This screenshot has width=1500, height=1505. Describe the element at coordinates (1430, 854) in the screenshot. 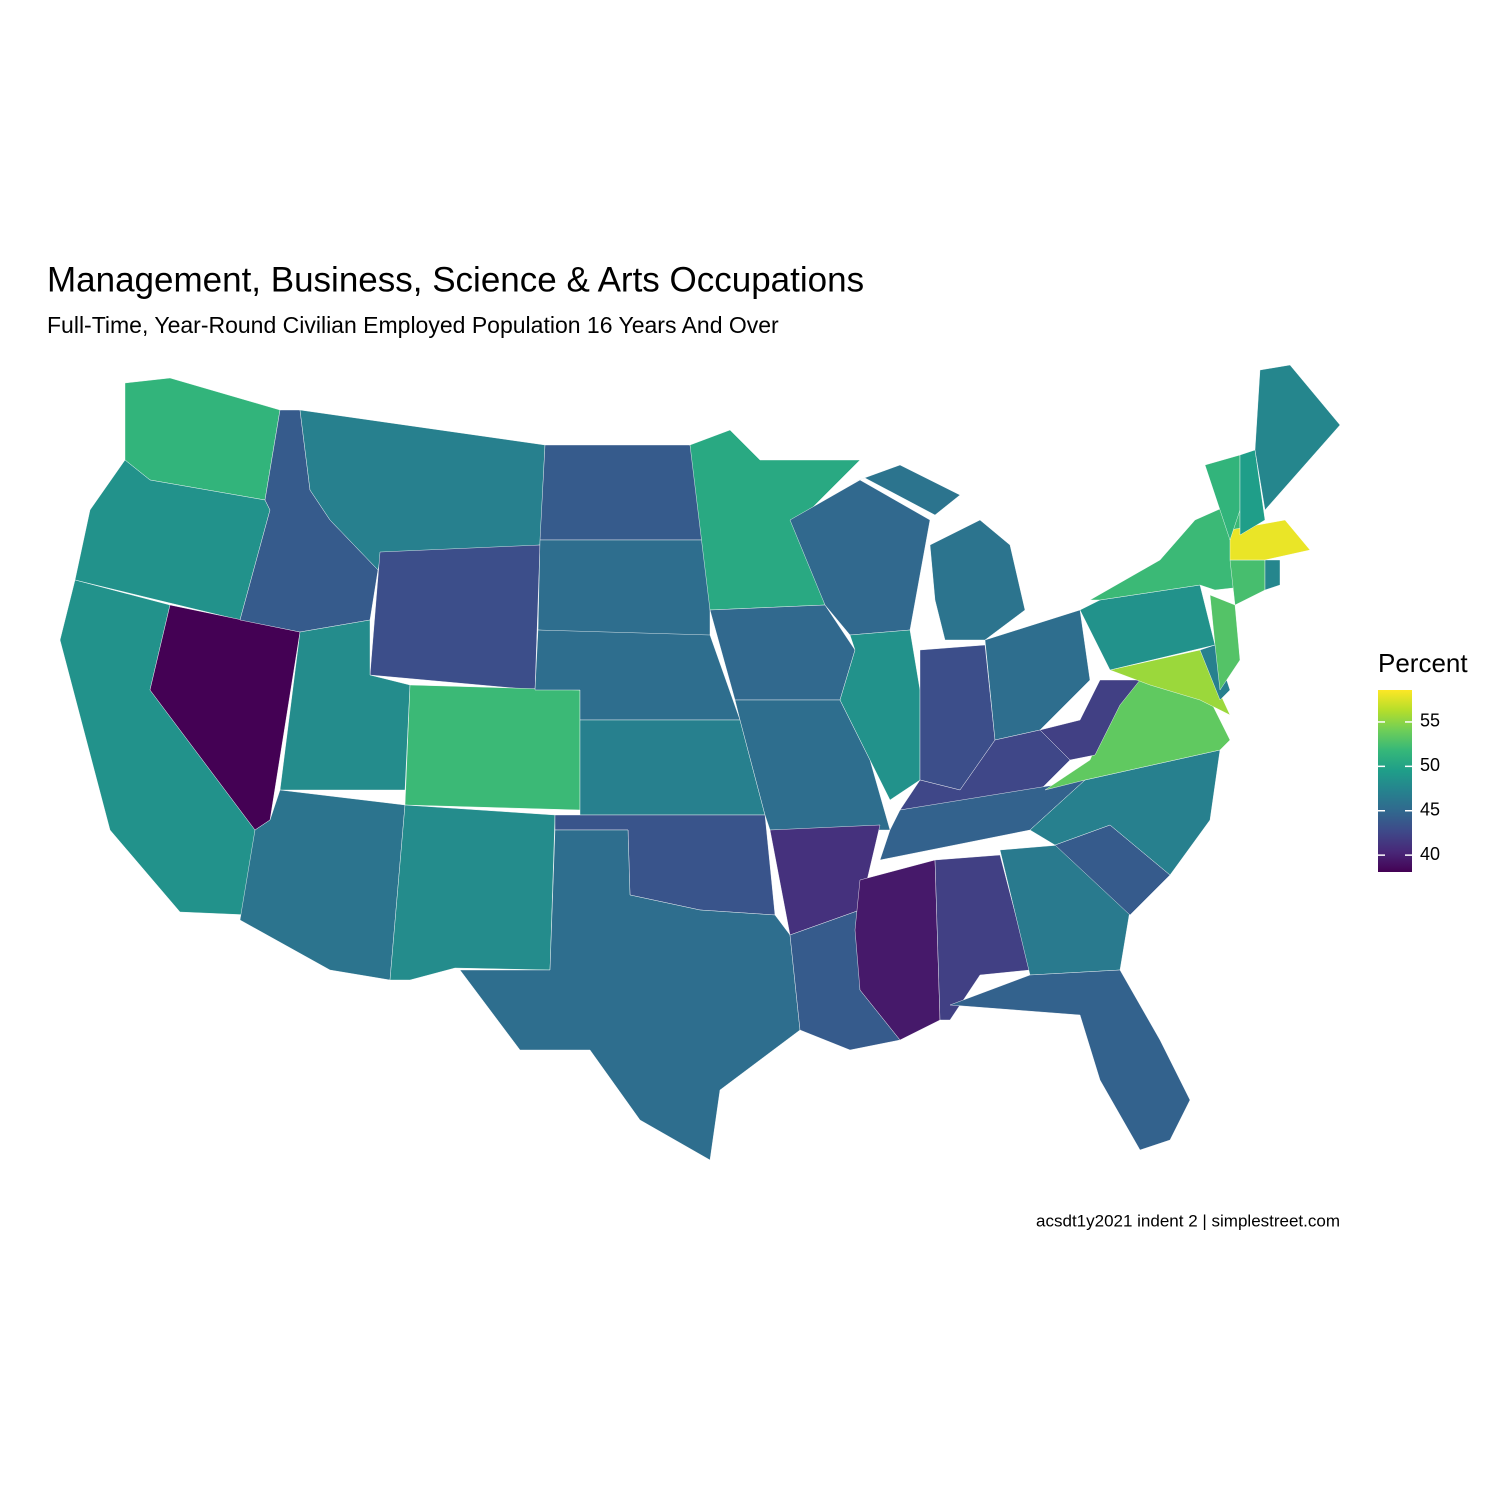

I see `tick-label: 40` at that location.